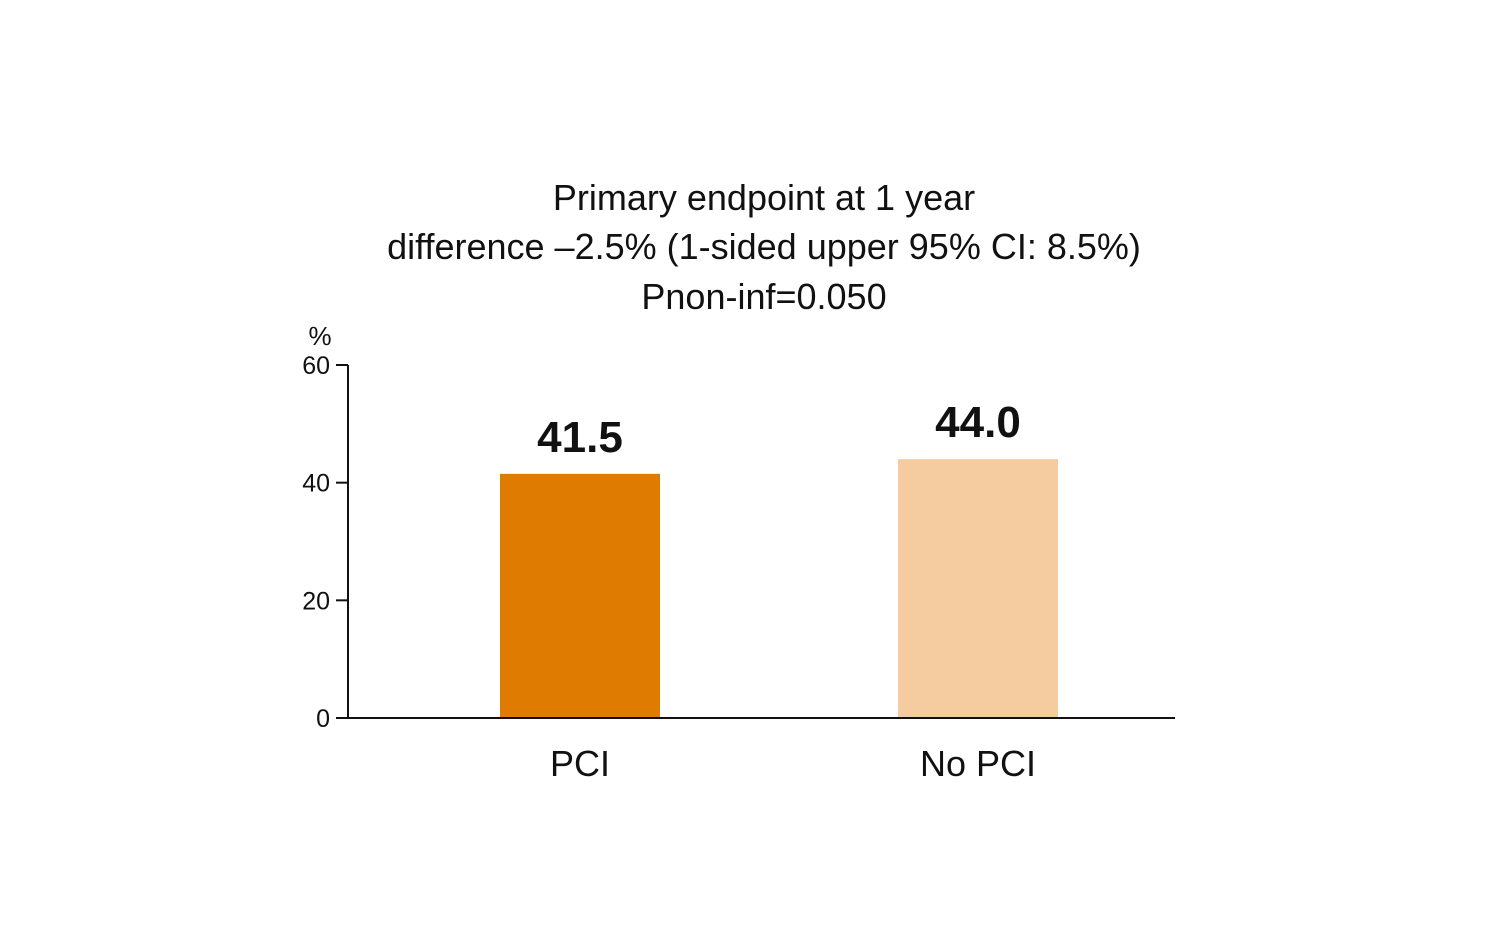 The width and height of the screenshot is (1512, 950). Describe the element at coordinates (316, 601) in the screenshot. I see `y-tick-label: 20` at that location.